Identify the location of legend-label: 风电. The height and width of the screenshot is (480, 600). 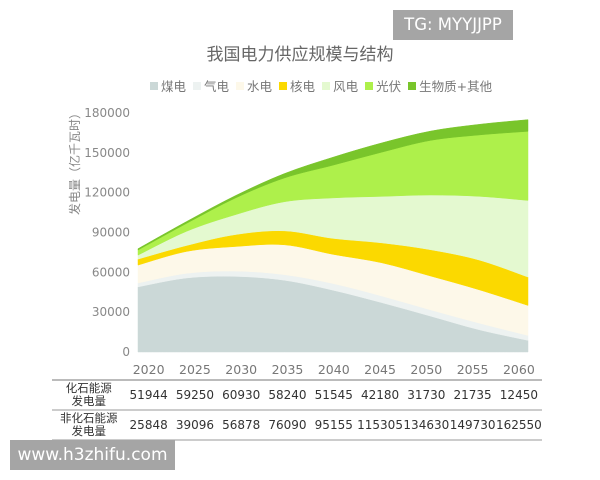
(346, 86).